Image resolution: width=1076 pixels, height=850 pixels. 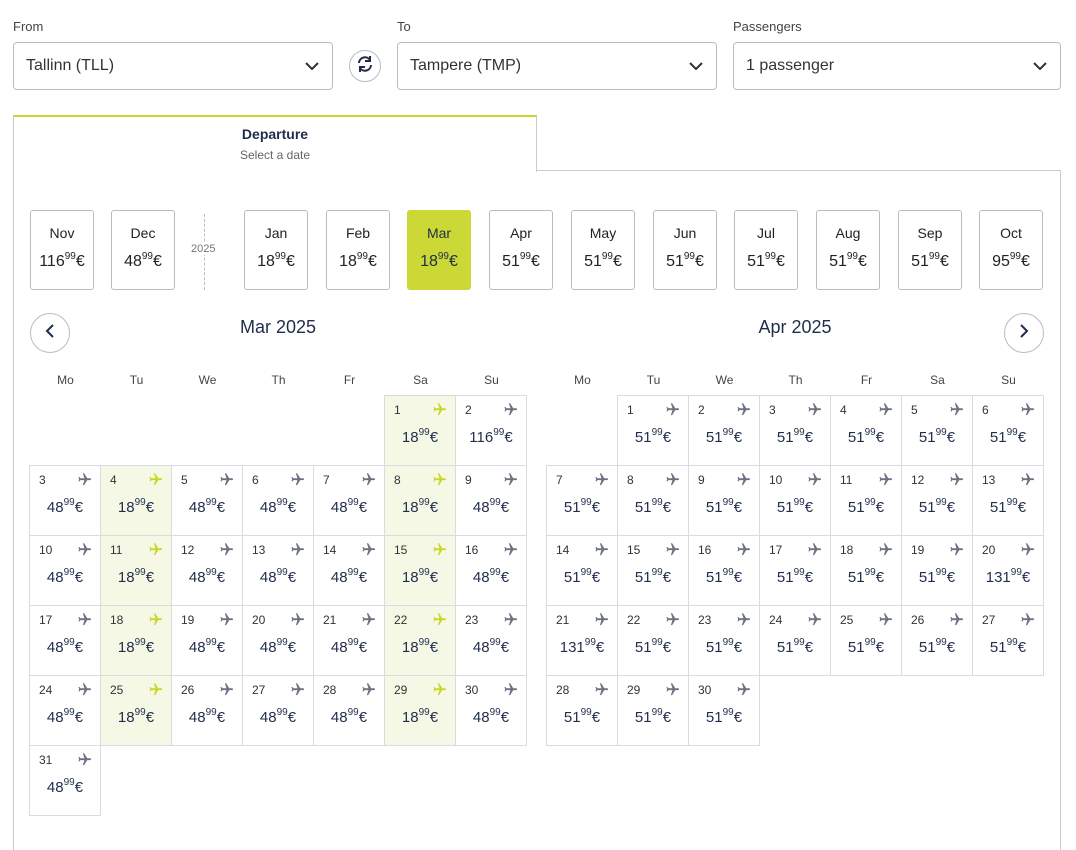 I want to click on next-month-button, so click(x=1024, y=333).